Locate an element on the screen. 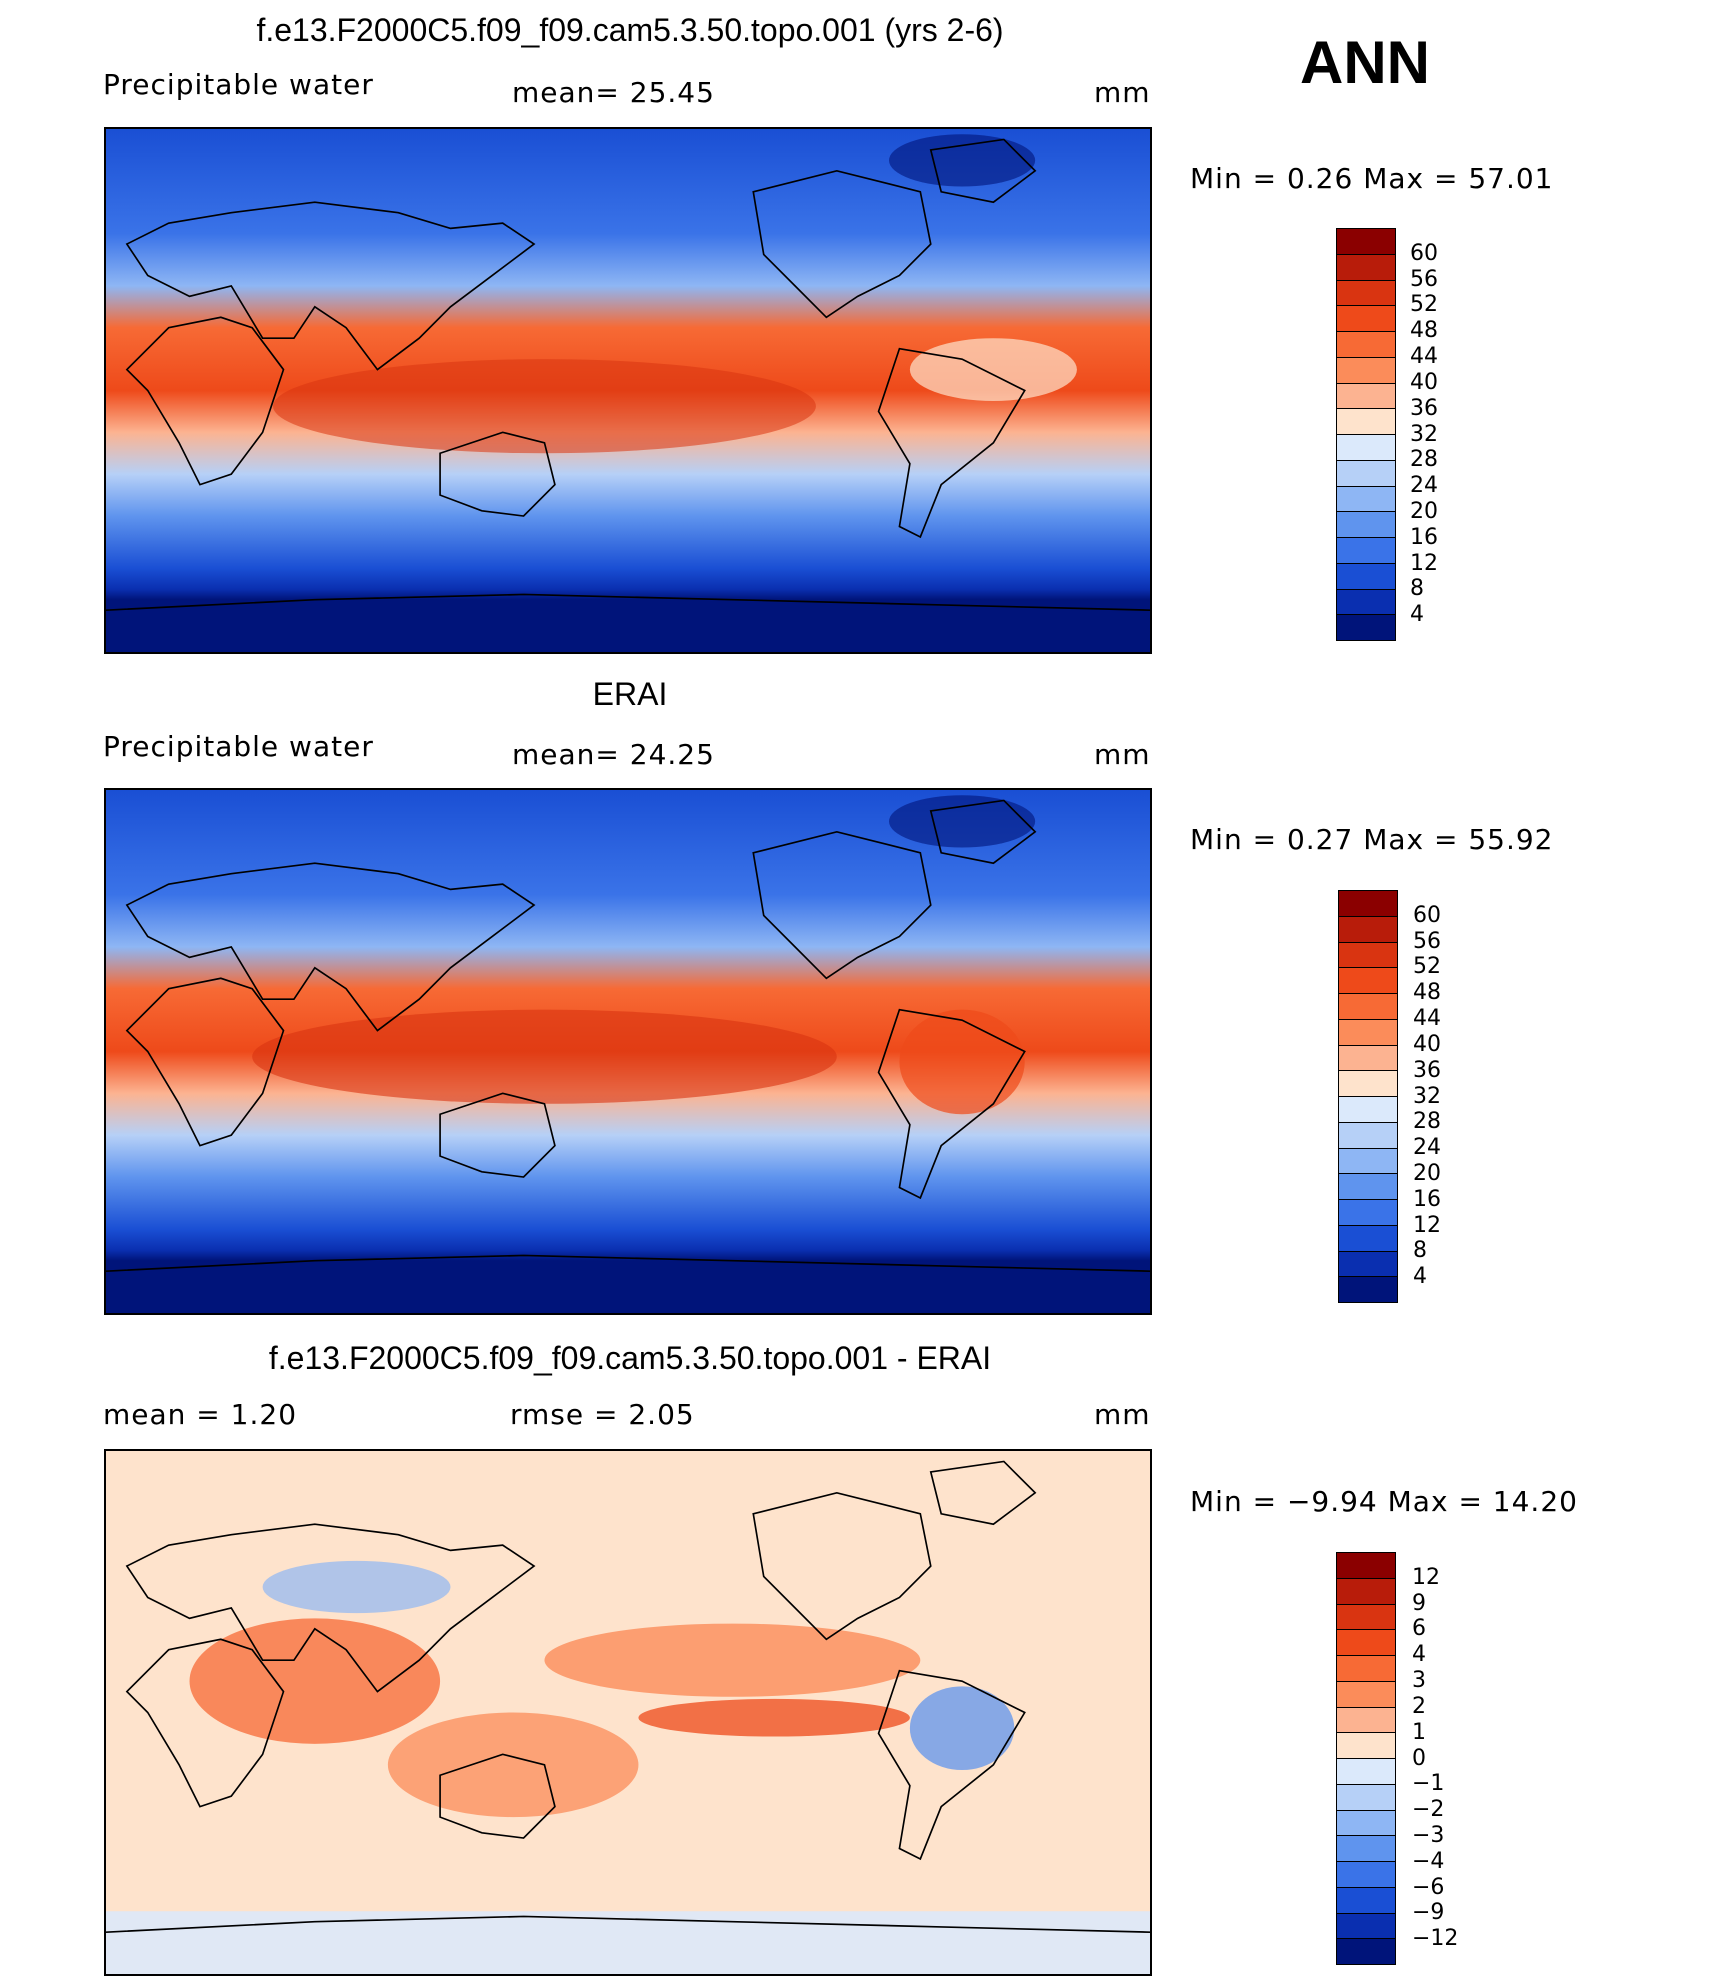 Image resolution: width=1710 pixels, height=1976 pixels. colorbar-tick-label: −2 is located at coordinates (1428, 1810).